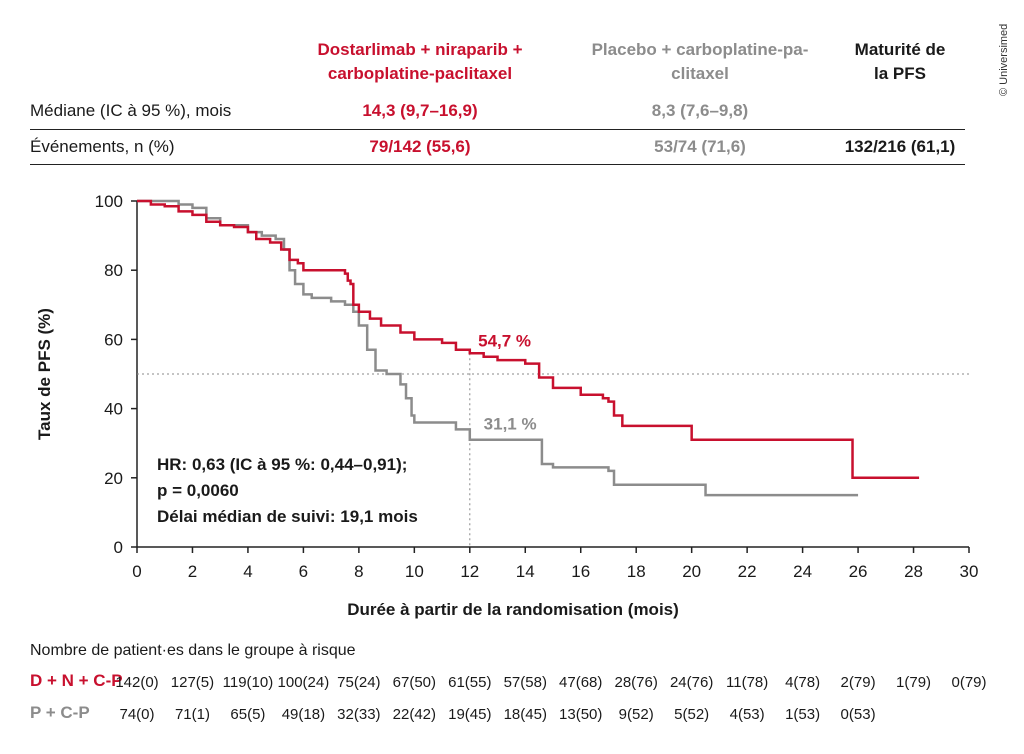 The width and height of the screenshot is (1024, 754). What do you see at coordinates (858, 714) in the screenshot?
I see `risk-count: 0(53)` at bounding box center [858, 714].